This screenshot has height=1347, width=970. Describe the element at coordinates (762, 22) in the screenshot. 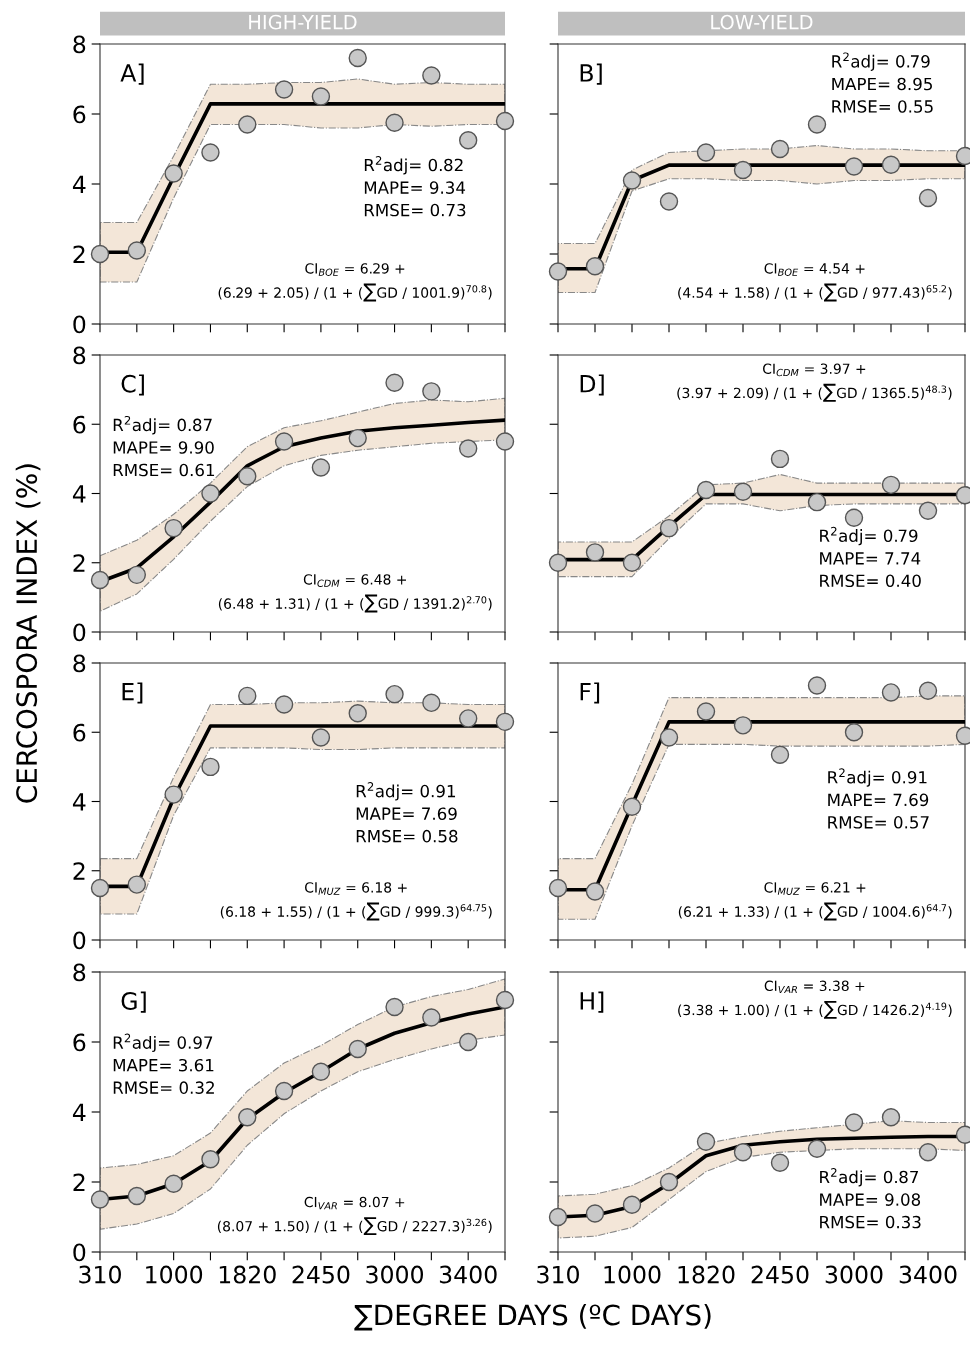

I see `chart-title: LOW-YIELD` at that location.